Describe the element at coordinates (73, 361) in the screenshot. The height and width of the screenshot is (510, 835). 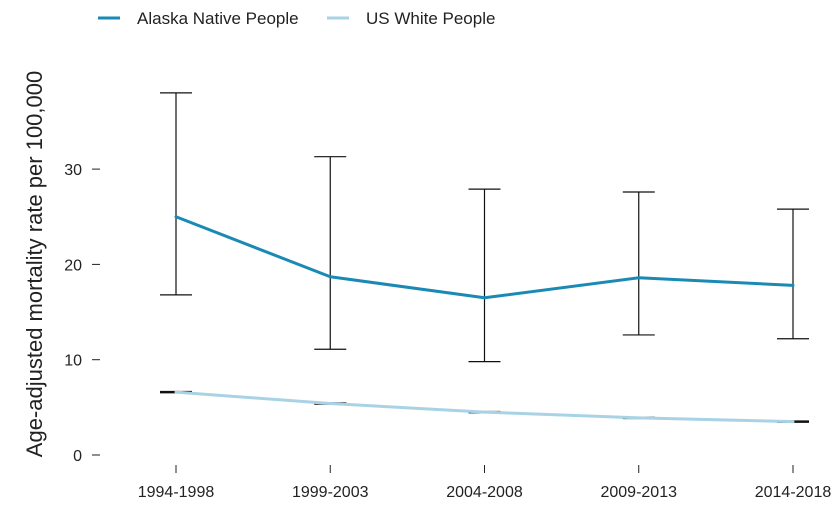
I see `y-tick-label: 10` at that location.